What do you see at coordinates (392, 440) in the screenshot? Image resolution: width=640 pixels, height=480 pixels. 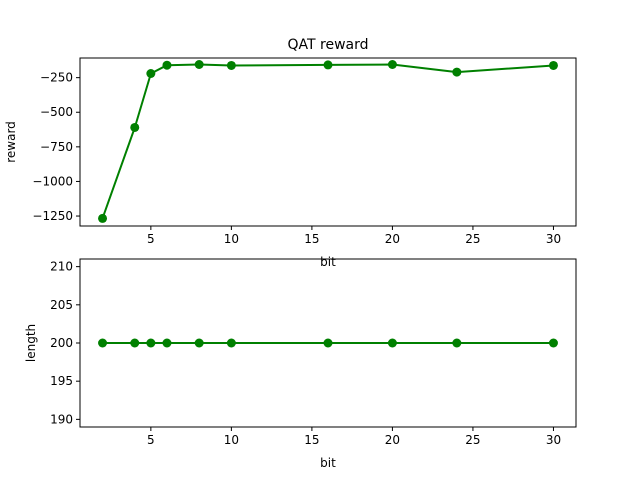 I see `length-x-tick-label: 20` at bounding box center [392, 440].